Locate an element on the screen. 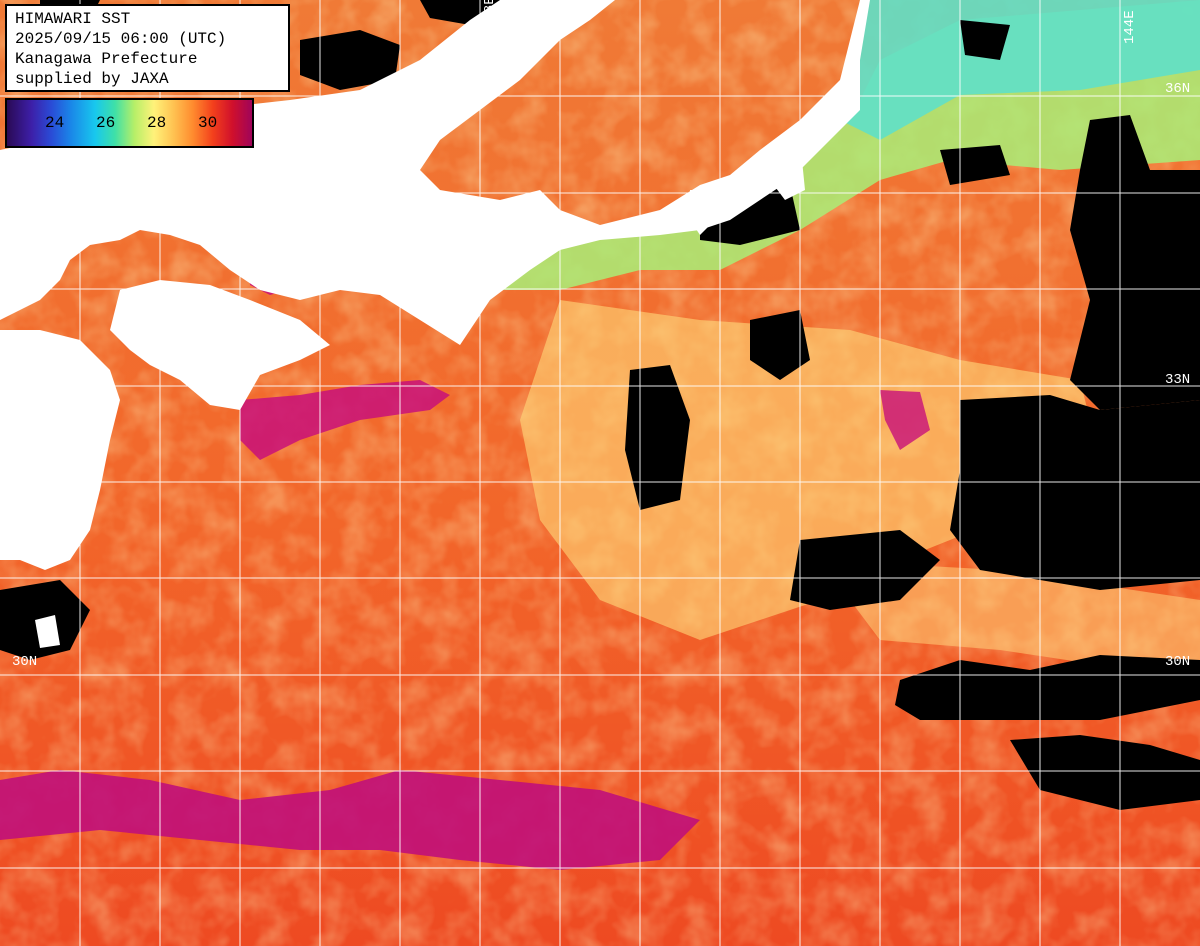  lon-label-138e: 138E is located at coordinates (490, 15).